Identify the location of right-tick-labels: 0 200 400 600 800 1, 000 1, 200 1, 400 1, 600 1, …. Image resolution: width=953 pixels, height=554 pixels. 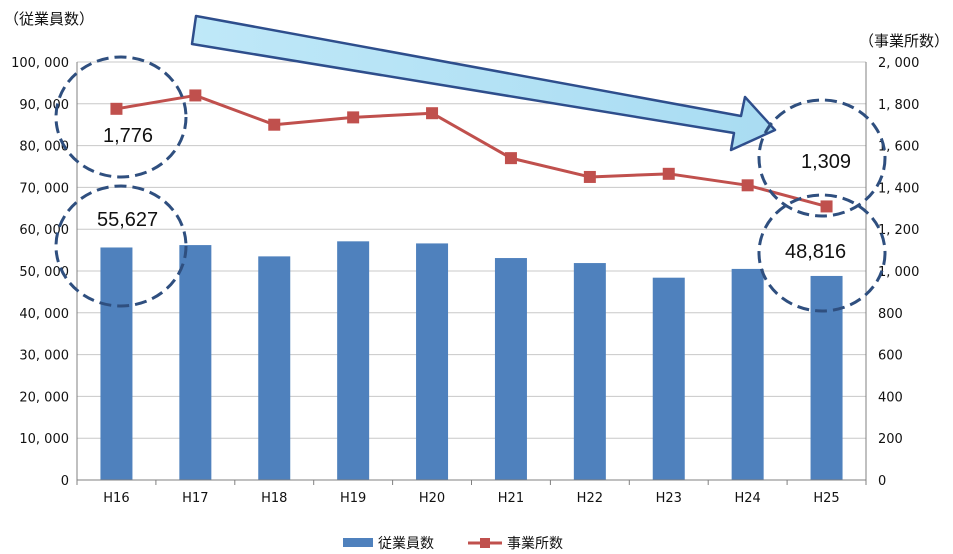
(898, 272).